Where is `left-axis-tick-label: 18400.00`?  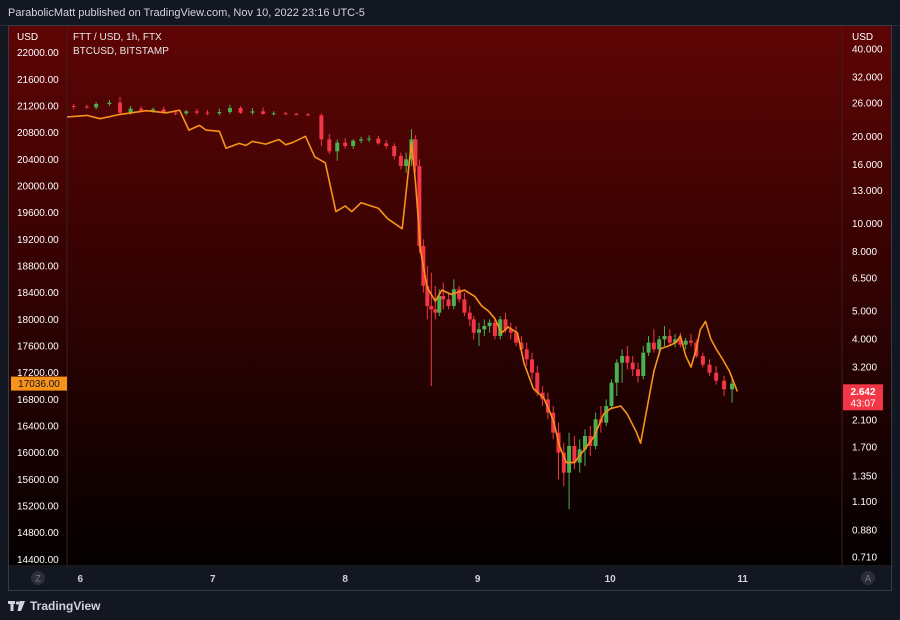 left-axis-tick-label: 18400.00 is located at coordinates (38, 293).